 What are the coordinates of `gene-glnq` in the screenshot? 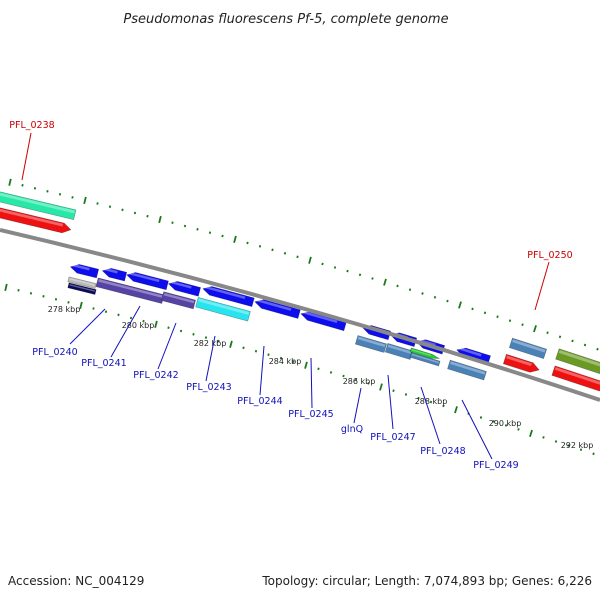 It's located at (371, 344).